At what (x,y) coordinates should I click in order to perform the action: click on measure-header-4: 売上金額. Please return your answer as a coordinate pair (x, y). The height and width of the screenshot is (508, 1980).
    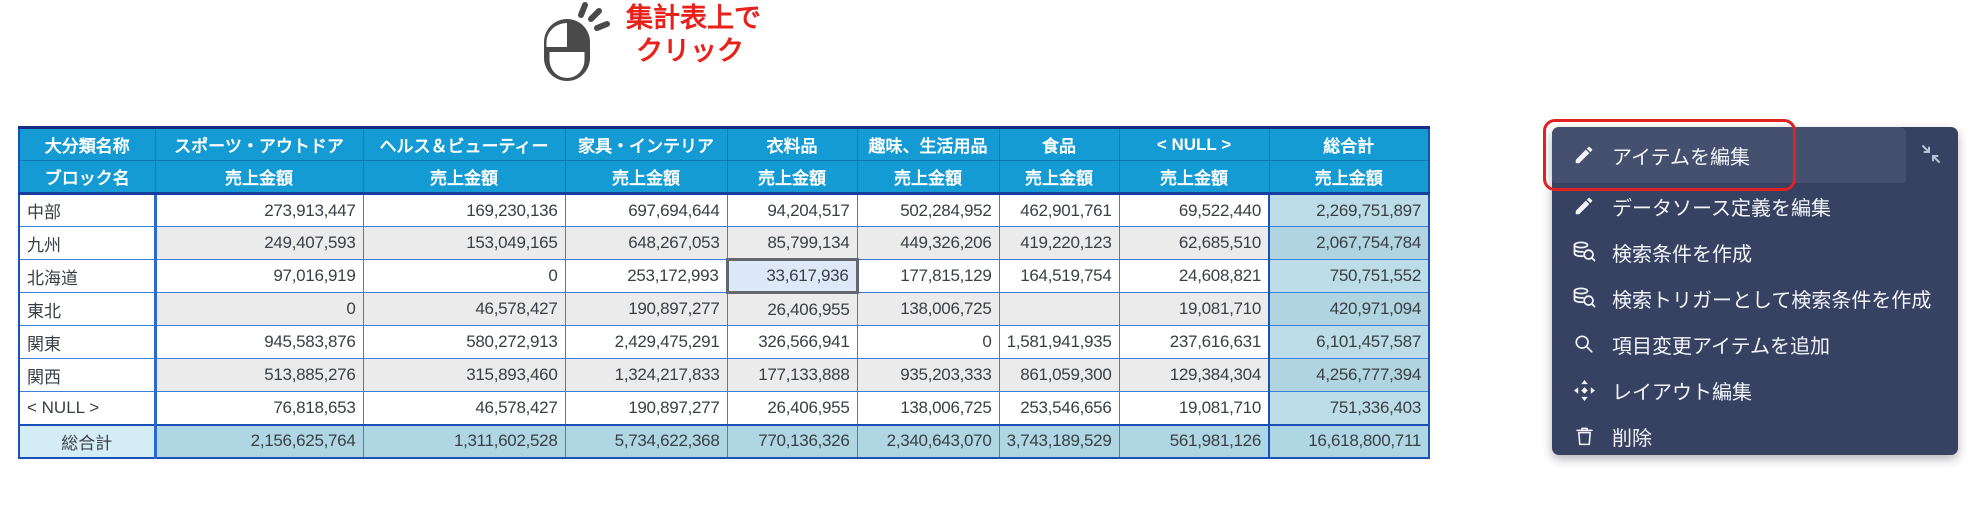
    Looking at the image, I should click on (928, 177).